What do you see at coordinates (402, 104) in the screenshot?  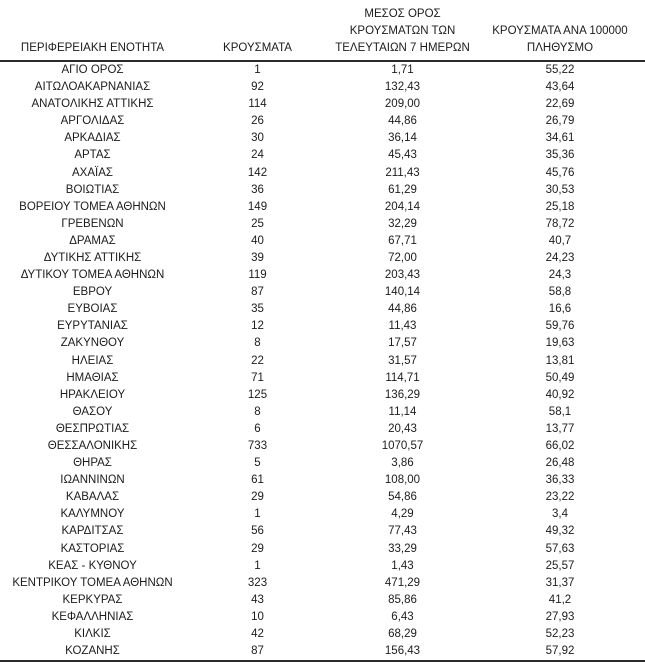 I see `avg-7day-cell: 209,00` at bounding box center [402, 104].